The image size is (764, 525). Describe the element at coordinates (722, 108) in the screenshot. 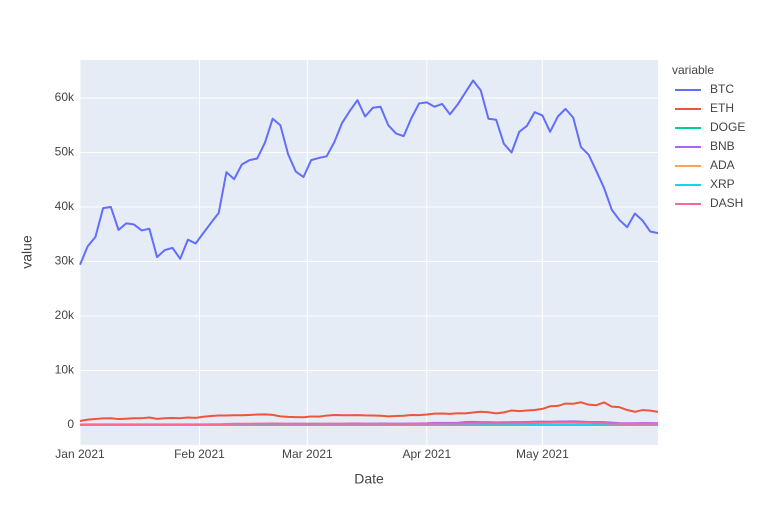

I see `legend-label: ETH` at that location.